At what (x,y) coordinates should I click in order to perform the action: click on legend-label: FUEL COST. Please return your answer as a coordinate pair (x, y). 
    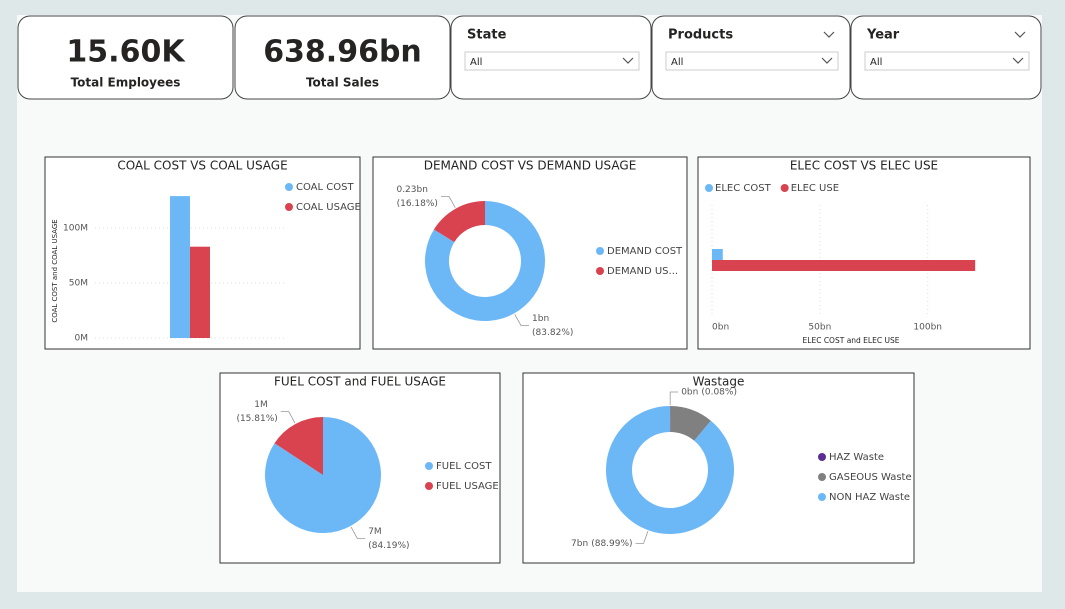
    Looking at the image, I should click on (464, 466).